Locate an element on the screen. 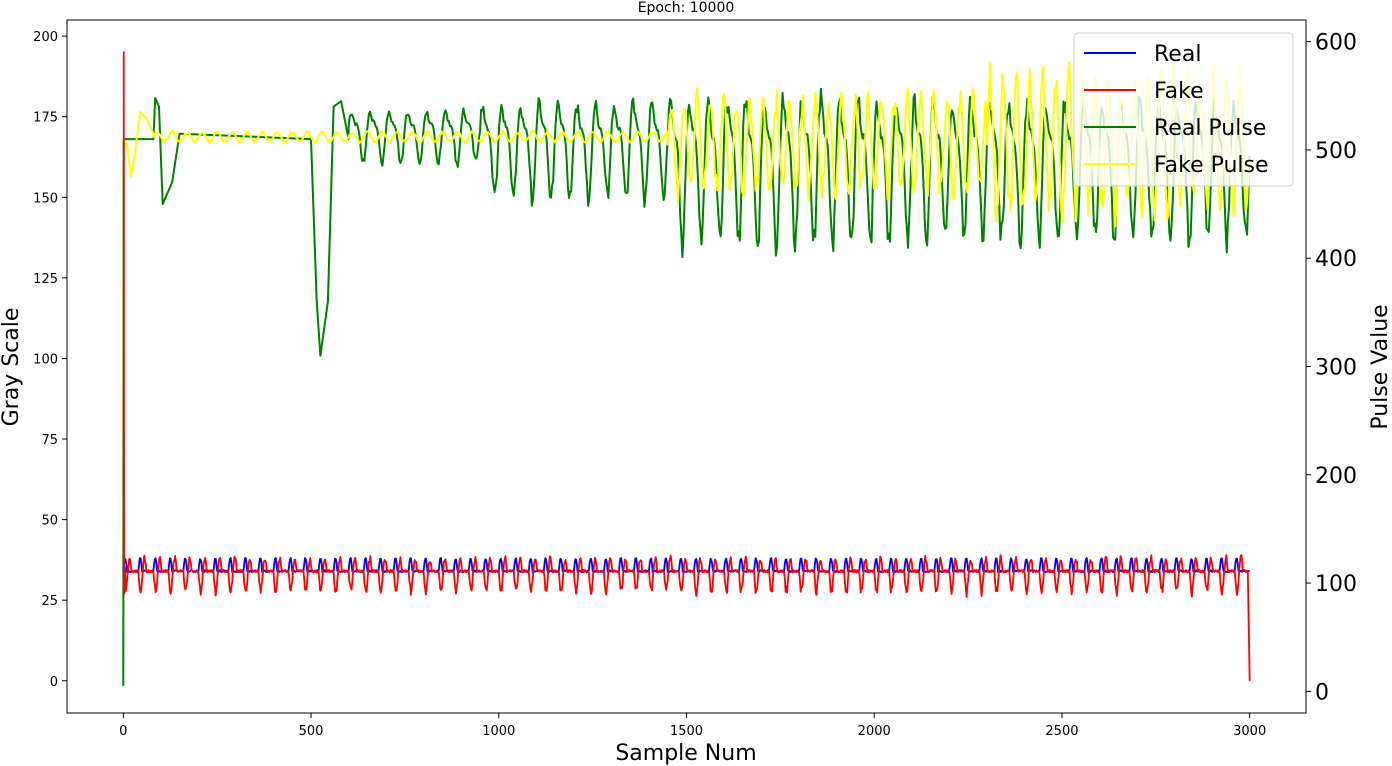 The height and width of the screenshot is (766, 1392). x-axis-label: Sample Num is located at coordinates (685, 753).